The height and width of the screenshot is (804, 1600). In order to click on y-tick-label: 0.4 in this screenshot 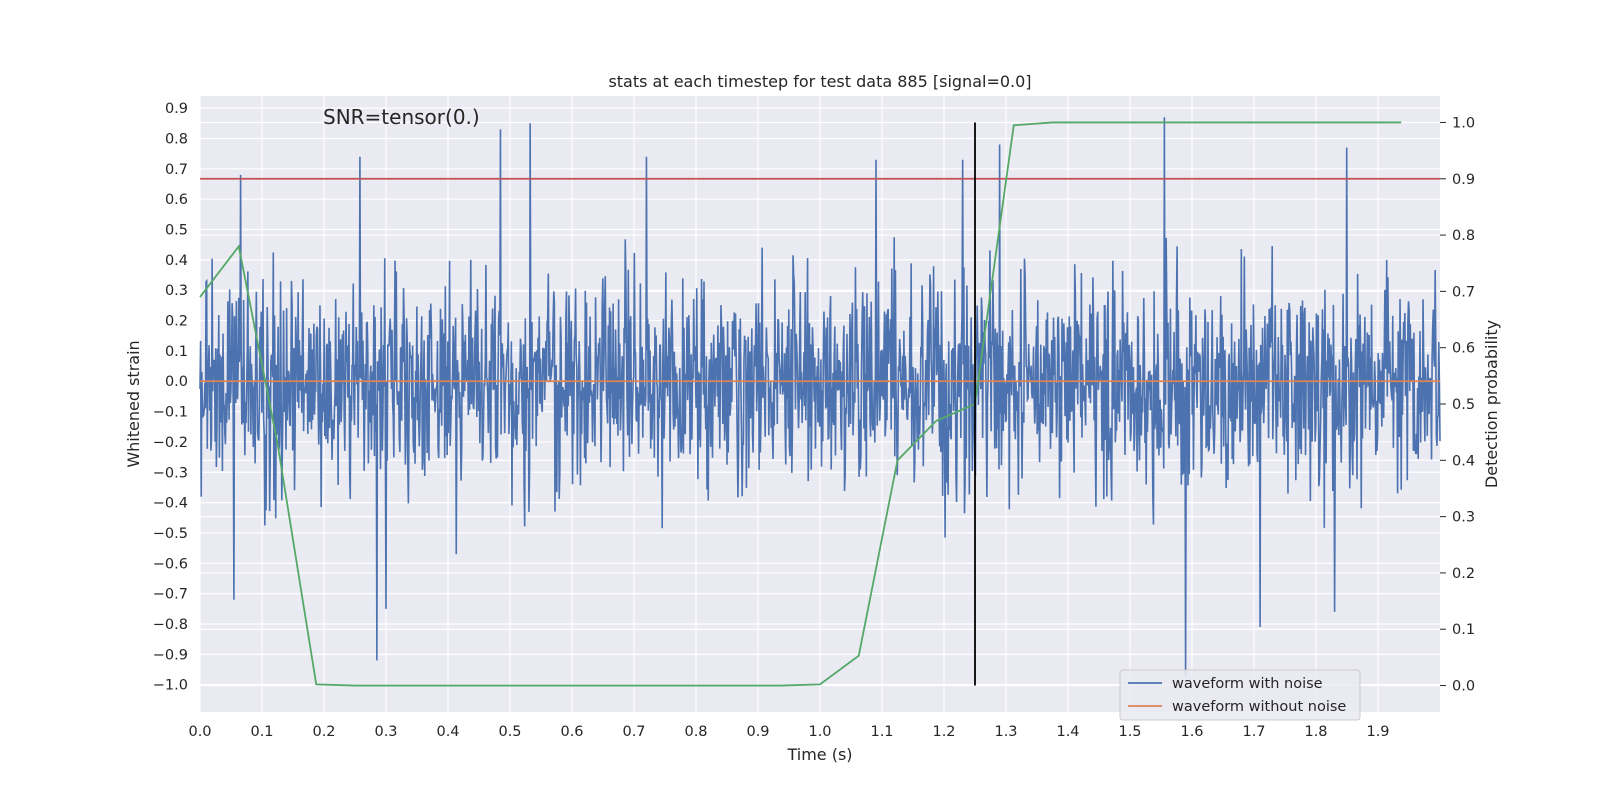, I will do `click(176, 261)`.